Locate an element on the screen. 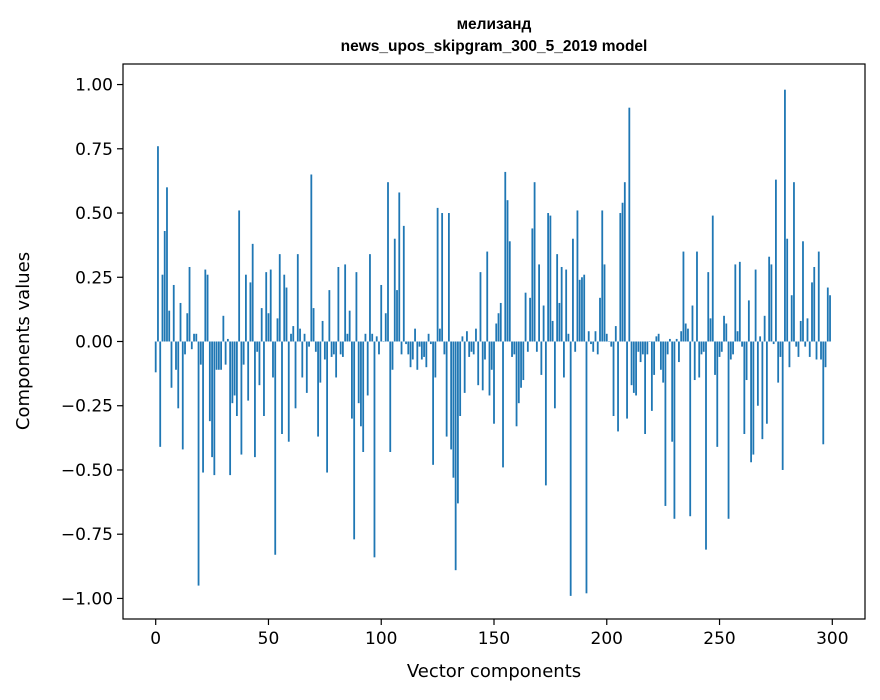 Image resolution: width=880 pixels, height=700 pixels. x-tick-label: 200 is located at coordinates (607, 639).